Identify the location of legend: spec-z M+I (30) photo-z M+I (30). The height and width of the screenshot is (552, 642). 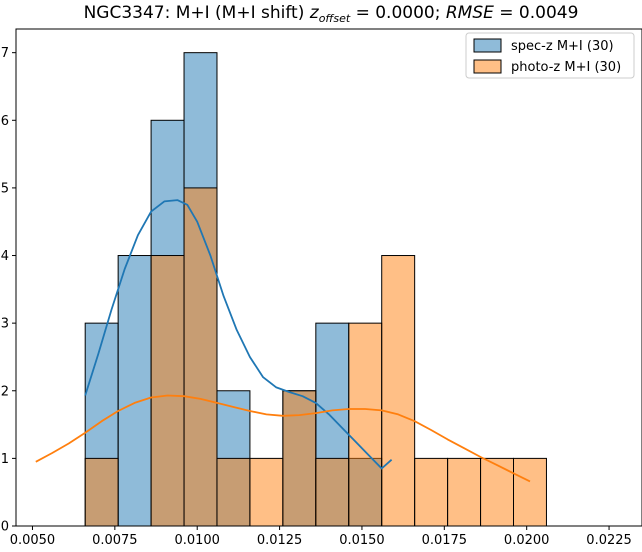
(550, 55).